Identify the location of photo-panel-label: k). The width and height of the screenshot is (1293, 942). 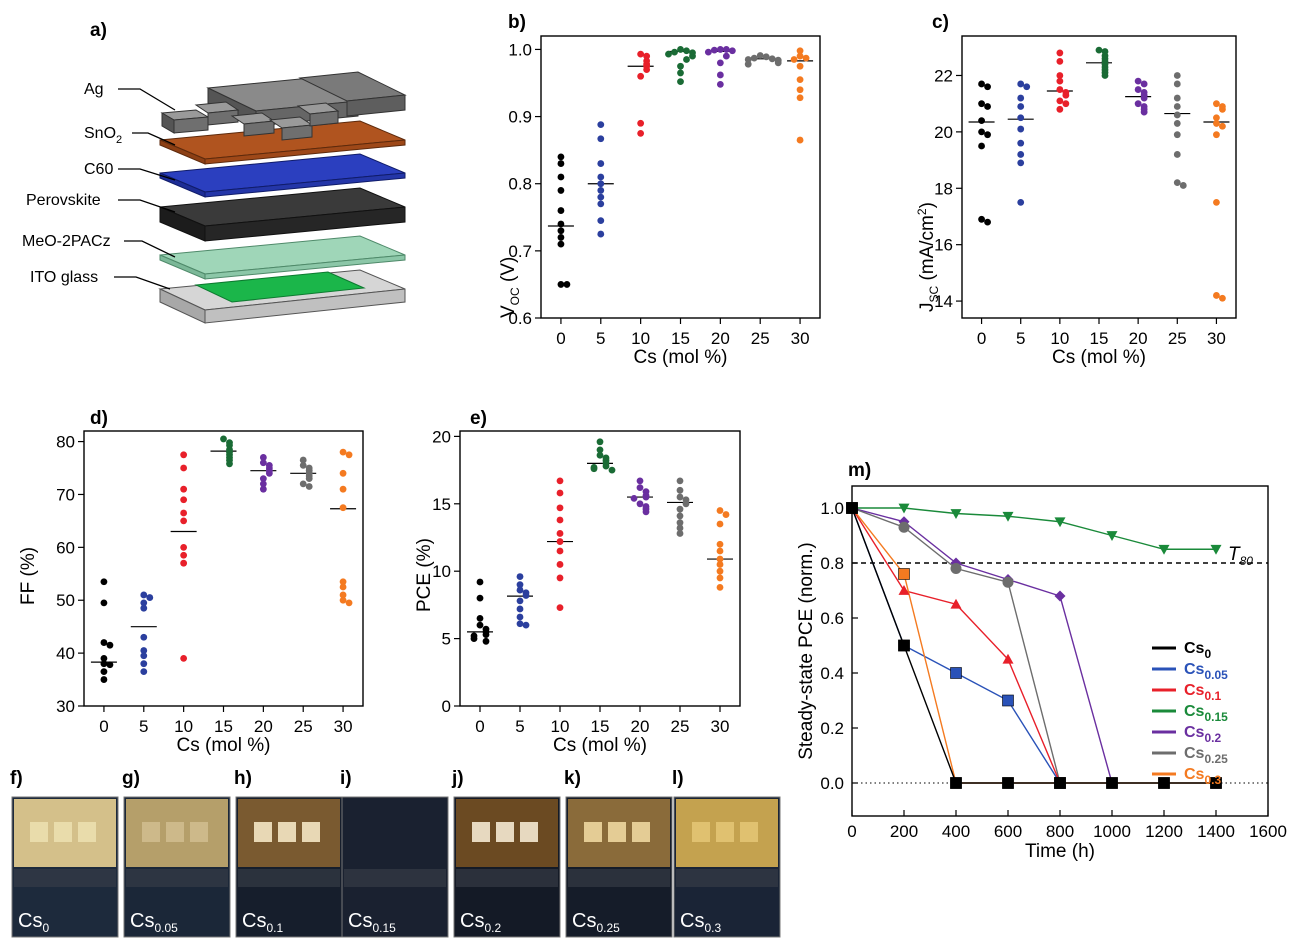
(572, 778).